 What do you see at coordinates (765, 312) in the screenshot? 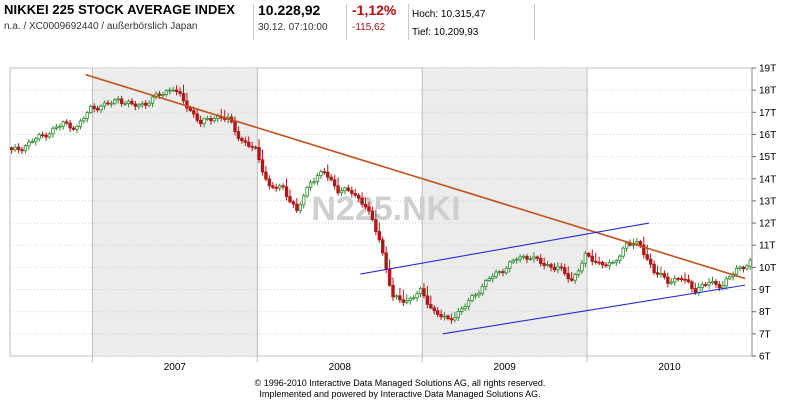
I see `y-tick-label: 8T` at bounding box center [765, 312].